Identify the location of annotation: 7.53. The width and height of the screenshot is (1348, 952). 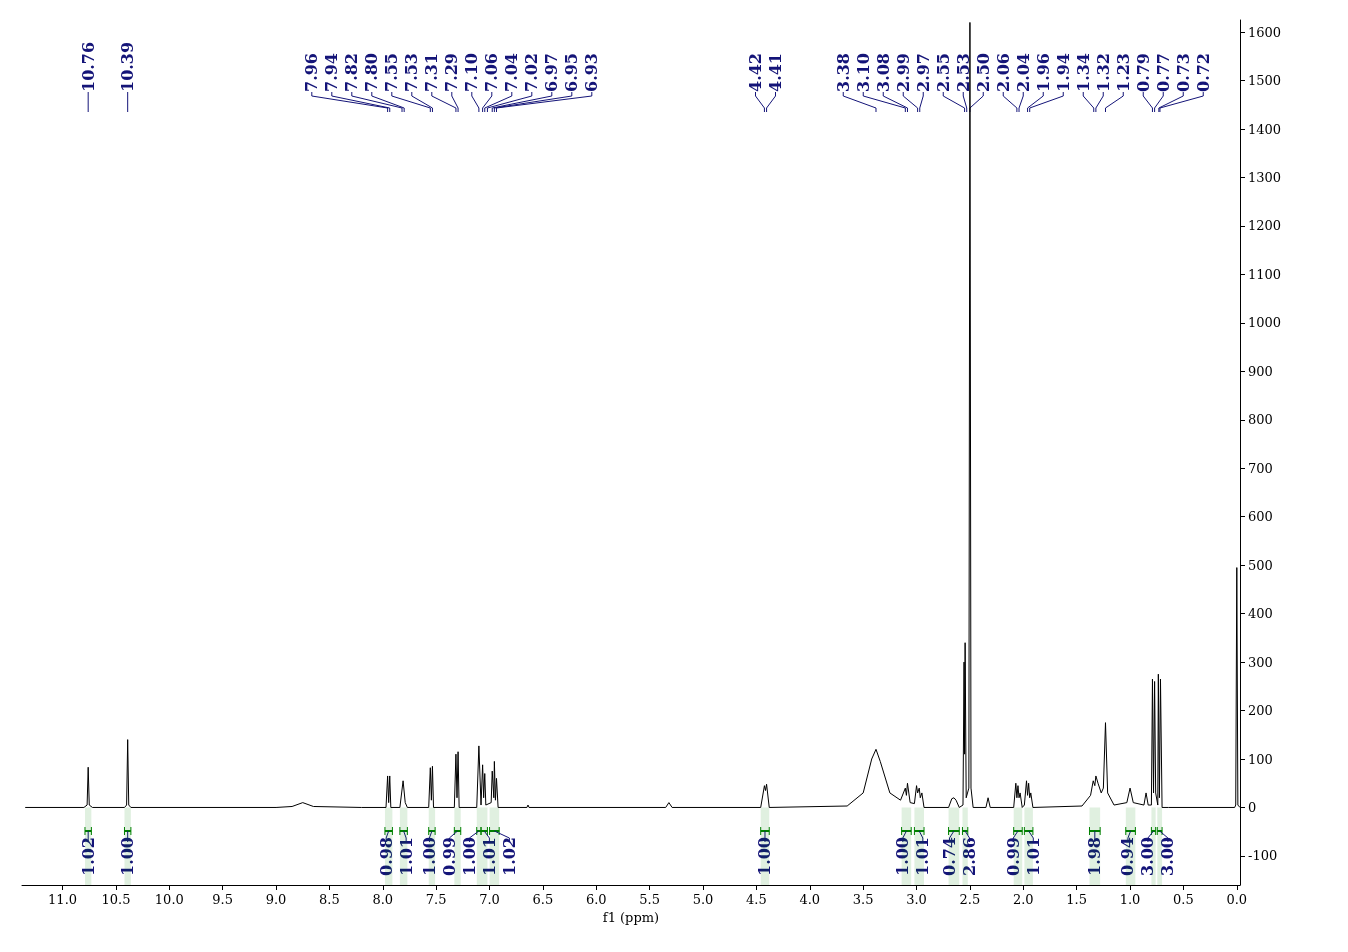
(412, 72).